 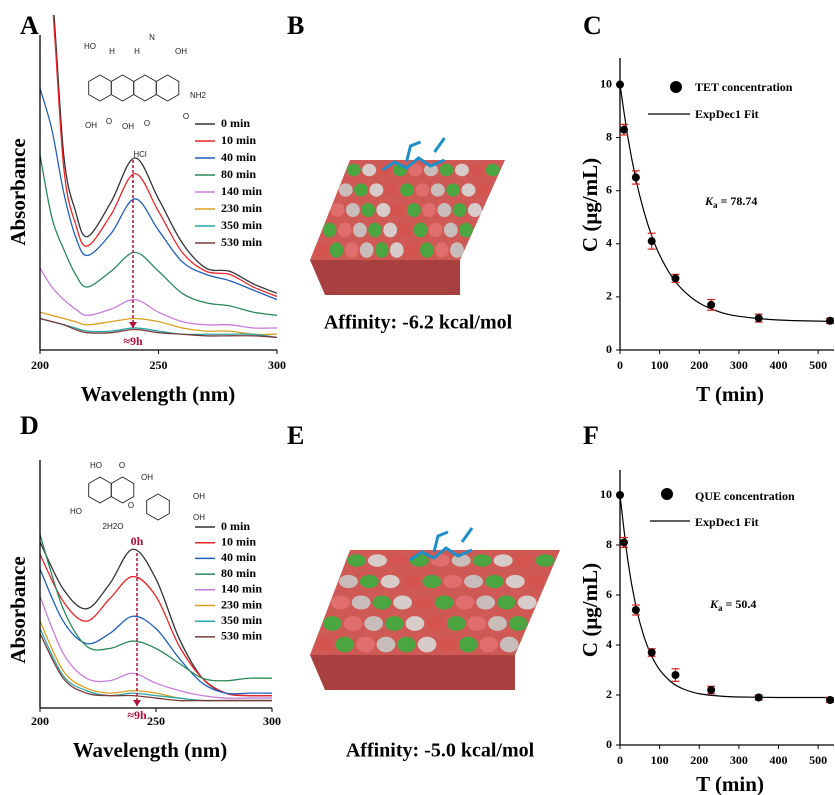 What do you see at coordinates (137, 715) in the screenshot?
I see `annotation: ≈9h` at bounding box center [137, 715].